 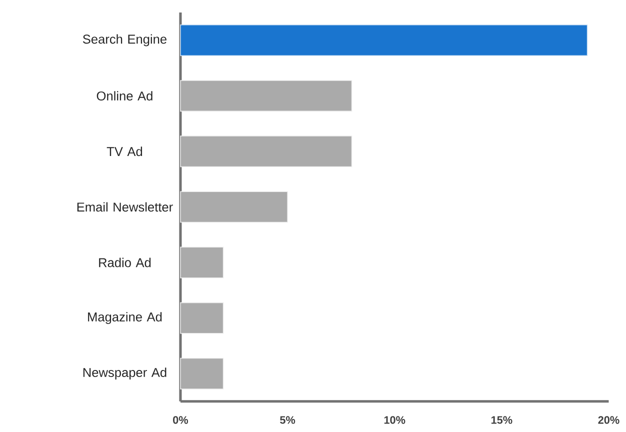 I want to click on y-tick-label: Search Engine, so click(x=124, y=40).